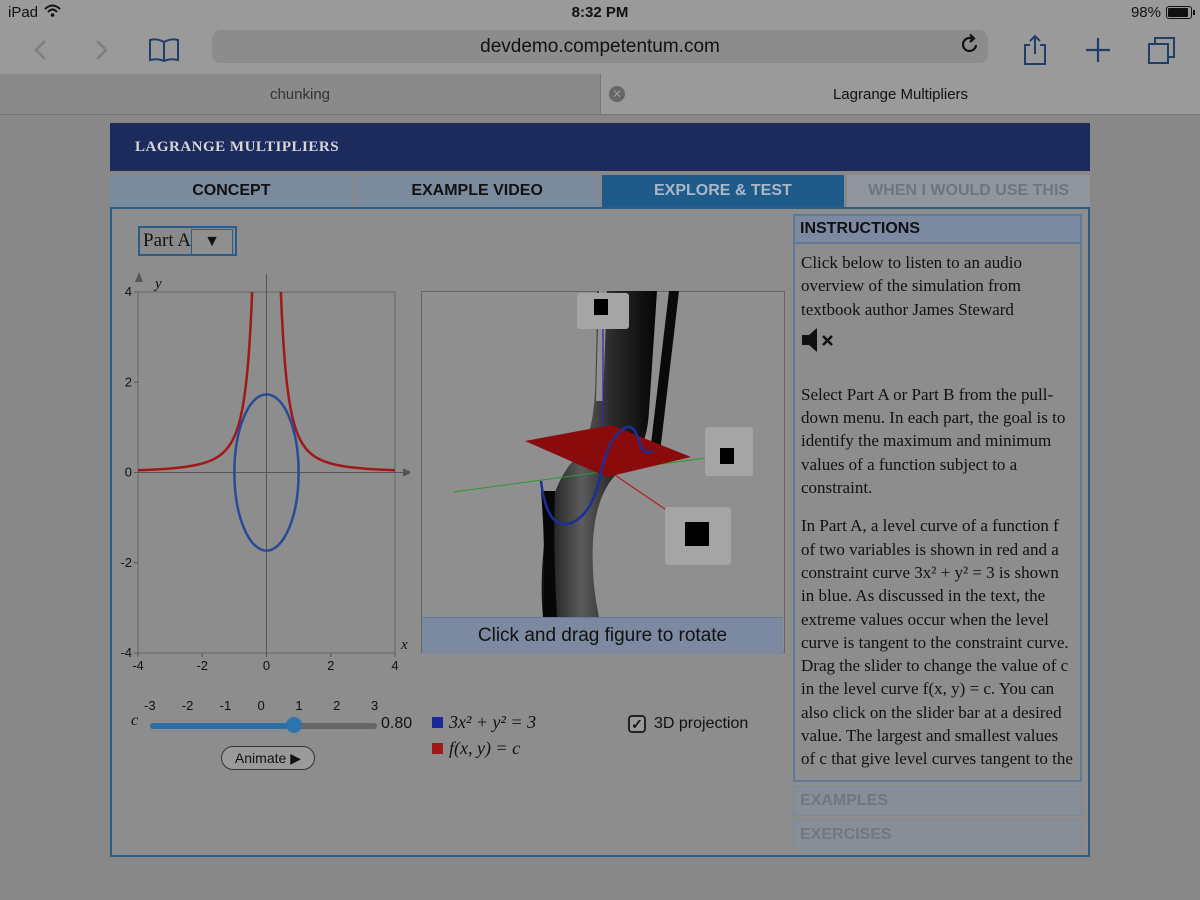 The width and height of the screenshot is (1200, 900). What do you see at coordinates (477, 191) in the screenshot?
I see `tab-example-video: EXAMPLE VIDEO` at bounding box center [477, 191].